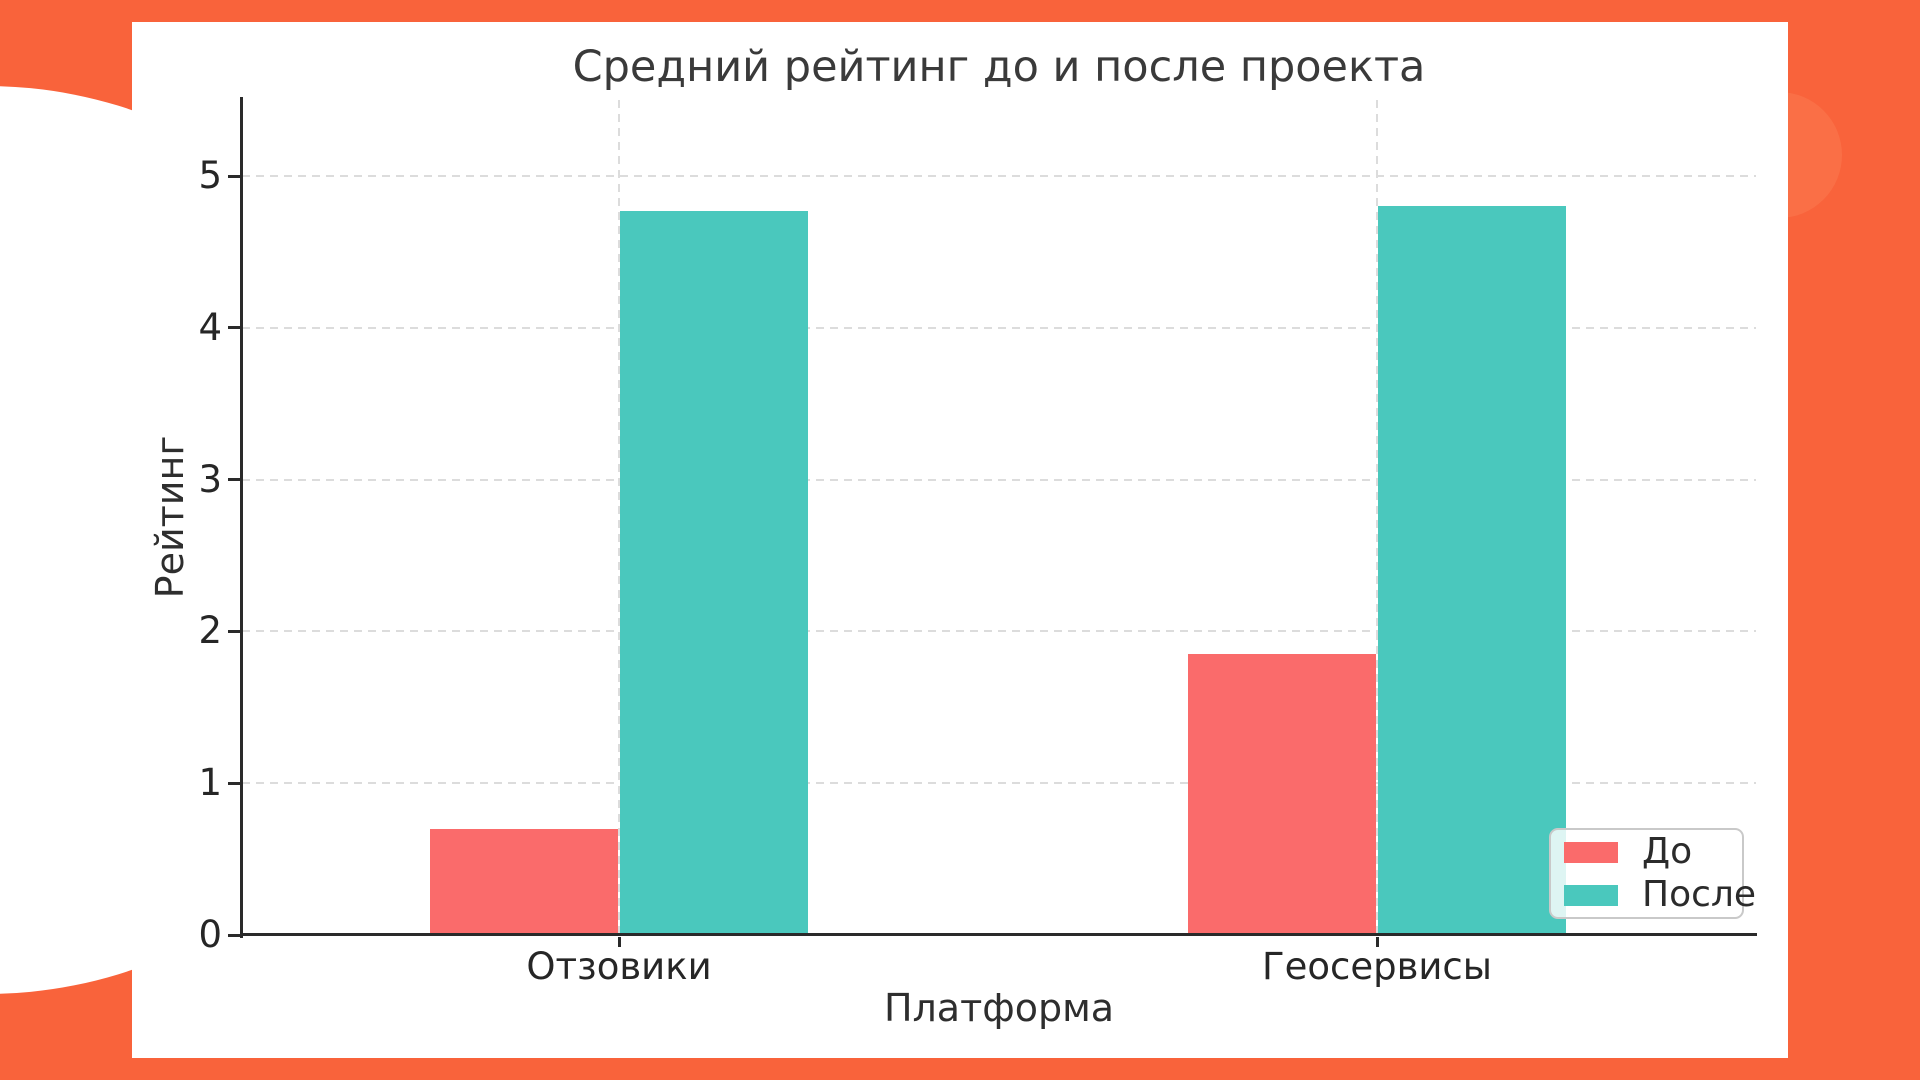 This screenshot has width=1920, height=1080. What do you see at coordinates (210, 934) in the screenshot?
I see `y-tick-label-0: 0` at bounding box center [210, 934].